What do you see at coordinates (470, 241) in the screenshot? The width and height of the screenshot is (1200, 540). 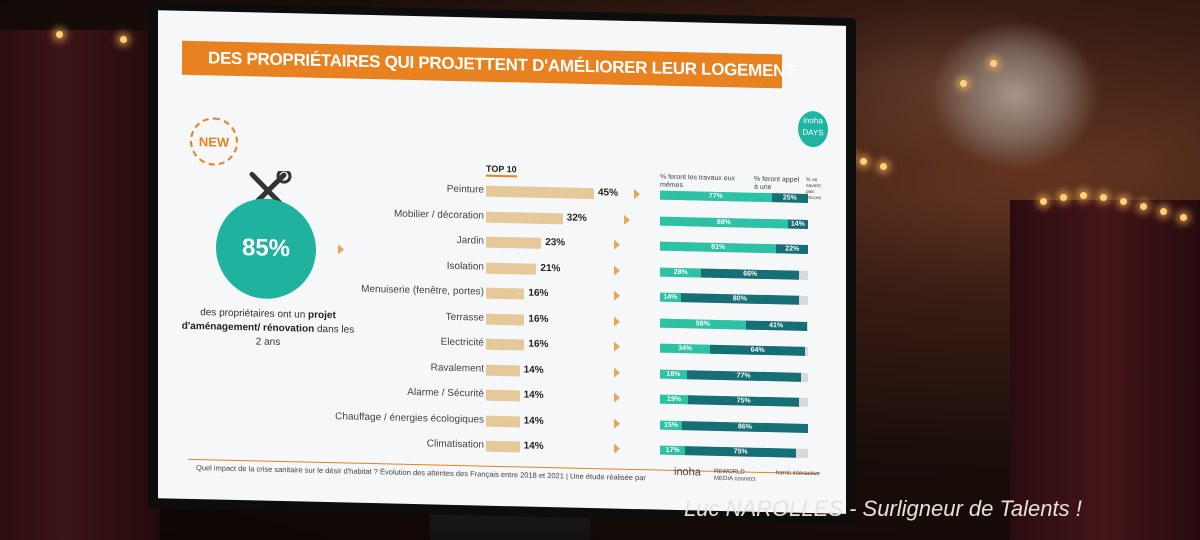 I see `bar-label: Jardin` at bounding box center [470, 241].